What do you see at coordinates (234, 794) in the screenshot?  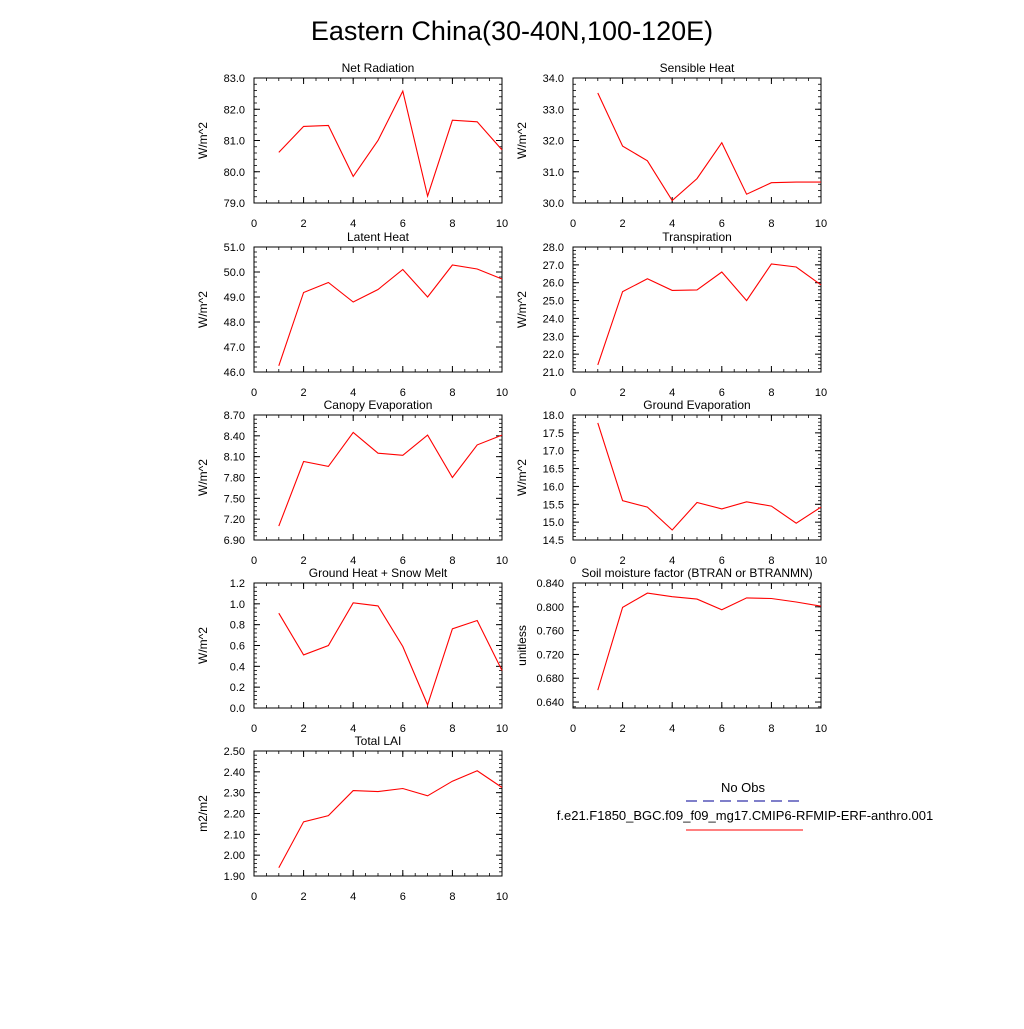 I see `y-tick-label: 2.30` at bounding box center [234, 794].